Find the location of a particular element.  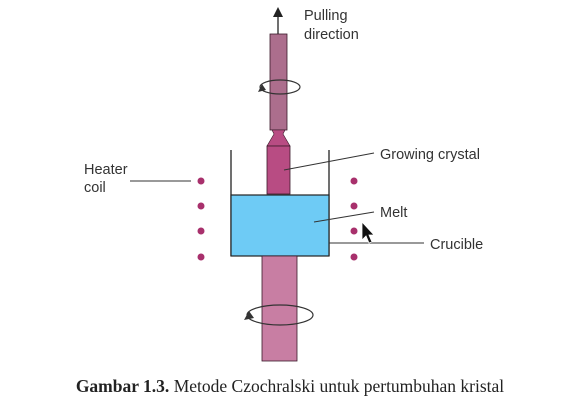

pulling-direction-label-2: direction is located at coordinates (331, 35).